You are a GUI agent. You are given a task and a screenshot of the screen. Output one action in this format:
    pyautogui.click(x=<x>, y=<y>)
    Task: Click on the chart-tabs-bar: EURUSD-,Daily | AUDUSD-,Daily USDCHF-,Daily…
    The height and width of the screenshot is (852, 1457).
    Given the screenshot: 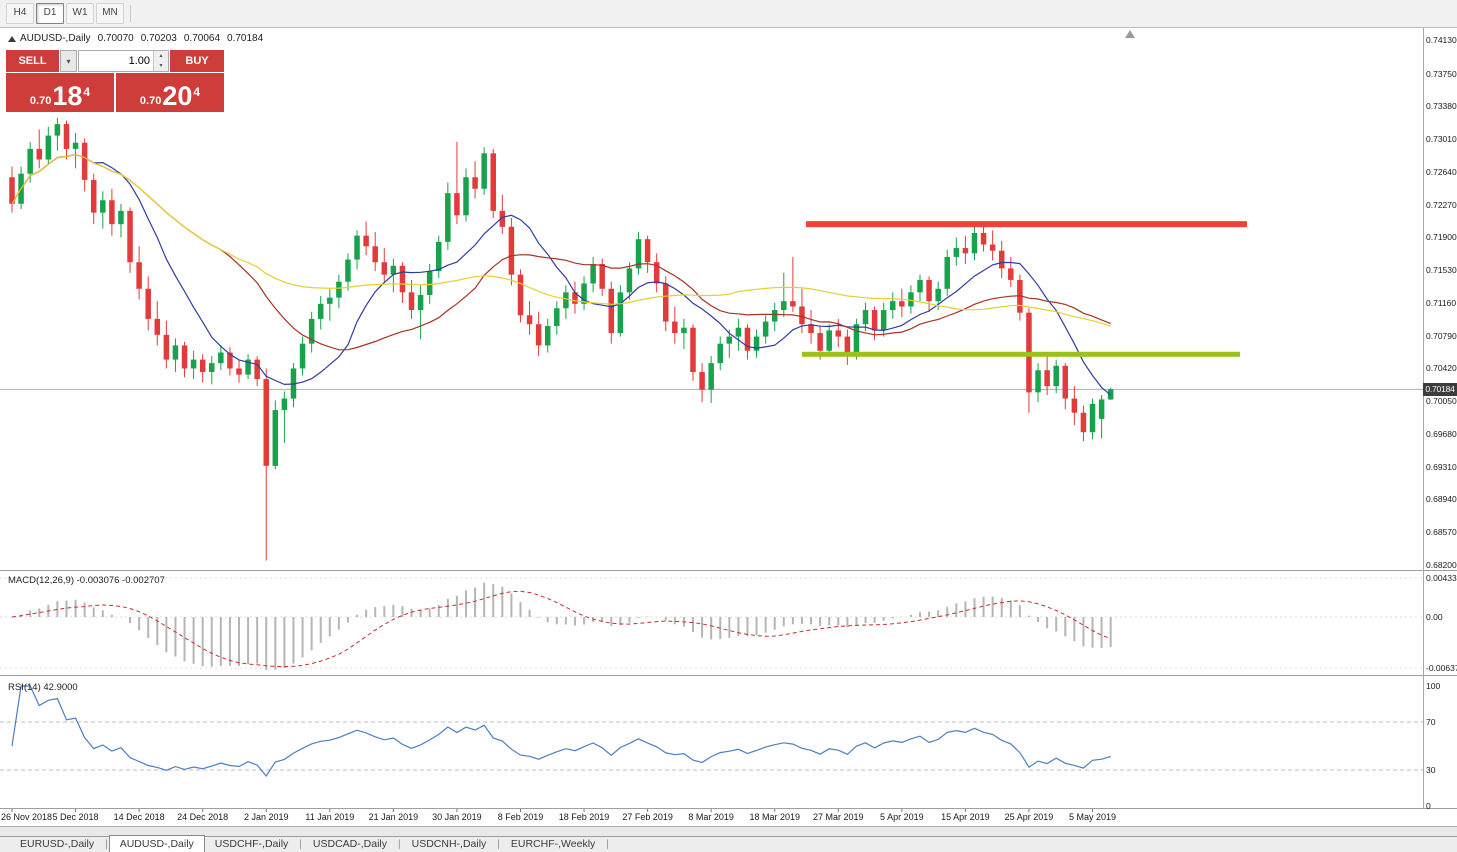 What is the action you would take?
    pyautogui.click(x=728, y=843)
    